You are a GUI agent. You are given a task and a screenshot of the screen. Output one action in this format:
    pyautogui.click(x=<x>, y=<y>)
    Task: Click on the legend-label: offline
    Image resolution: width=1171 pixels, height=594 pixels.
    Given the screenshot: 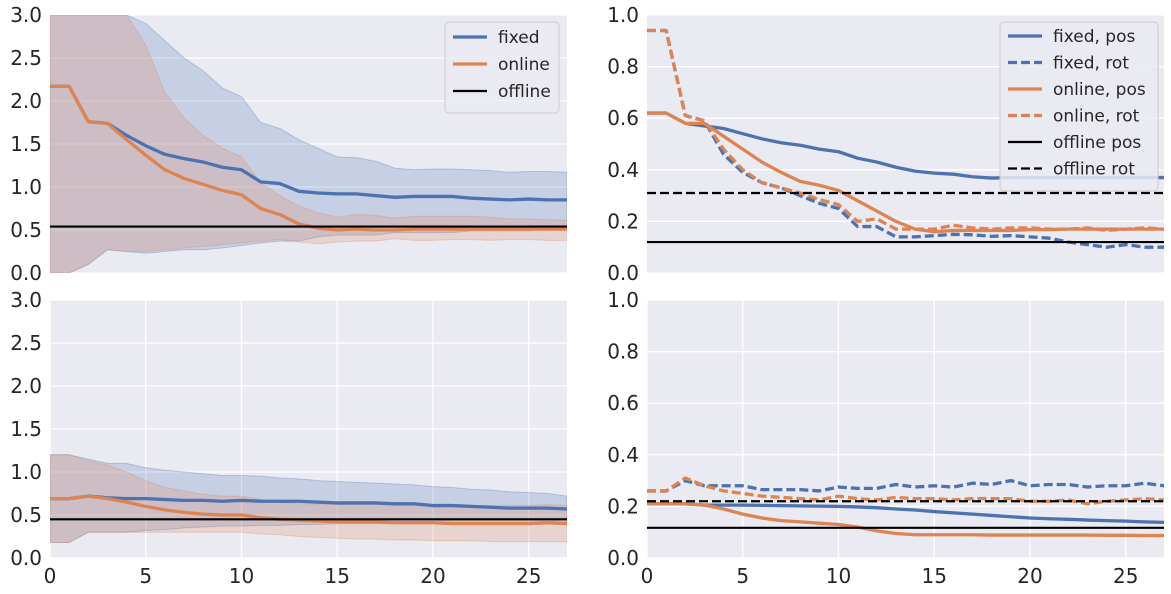 What is the action you would take?
    pyautogui.click(x=524, y=92)
    